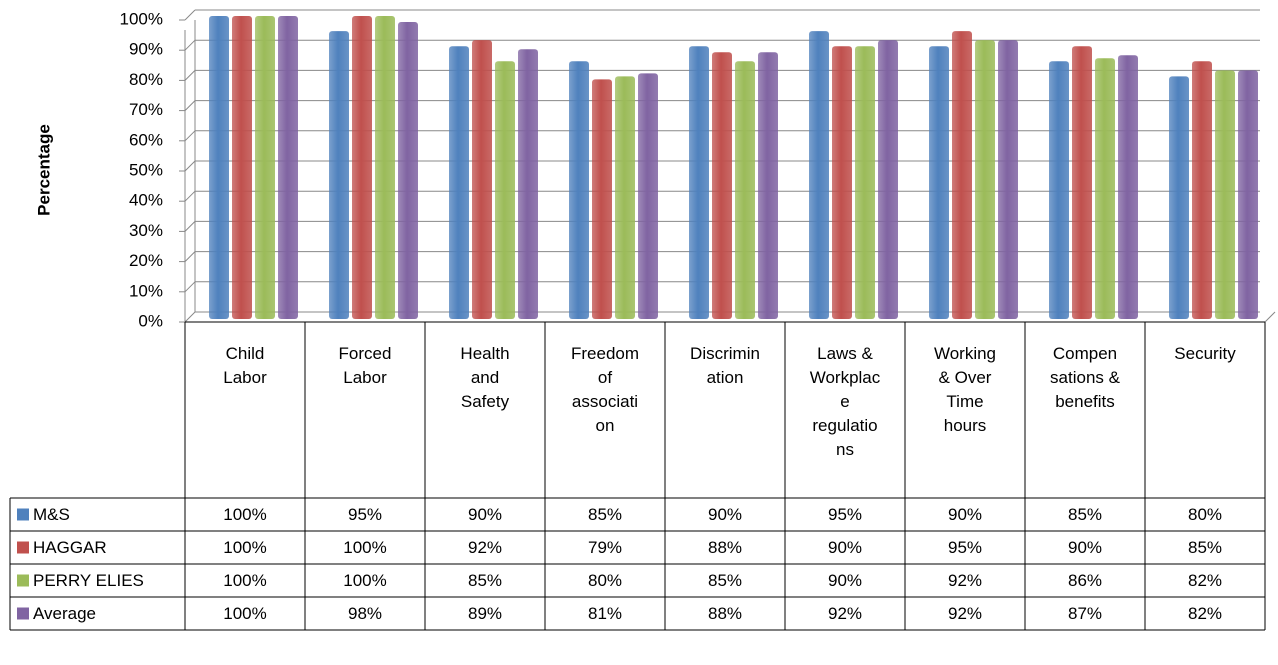 The image size is (1278, 665). I want to click on legend-label: M&S, so click(51, 514).